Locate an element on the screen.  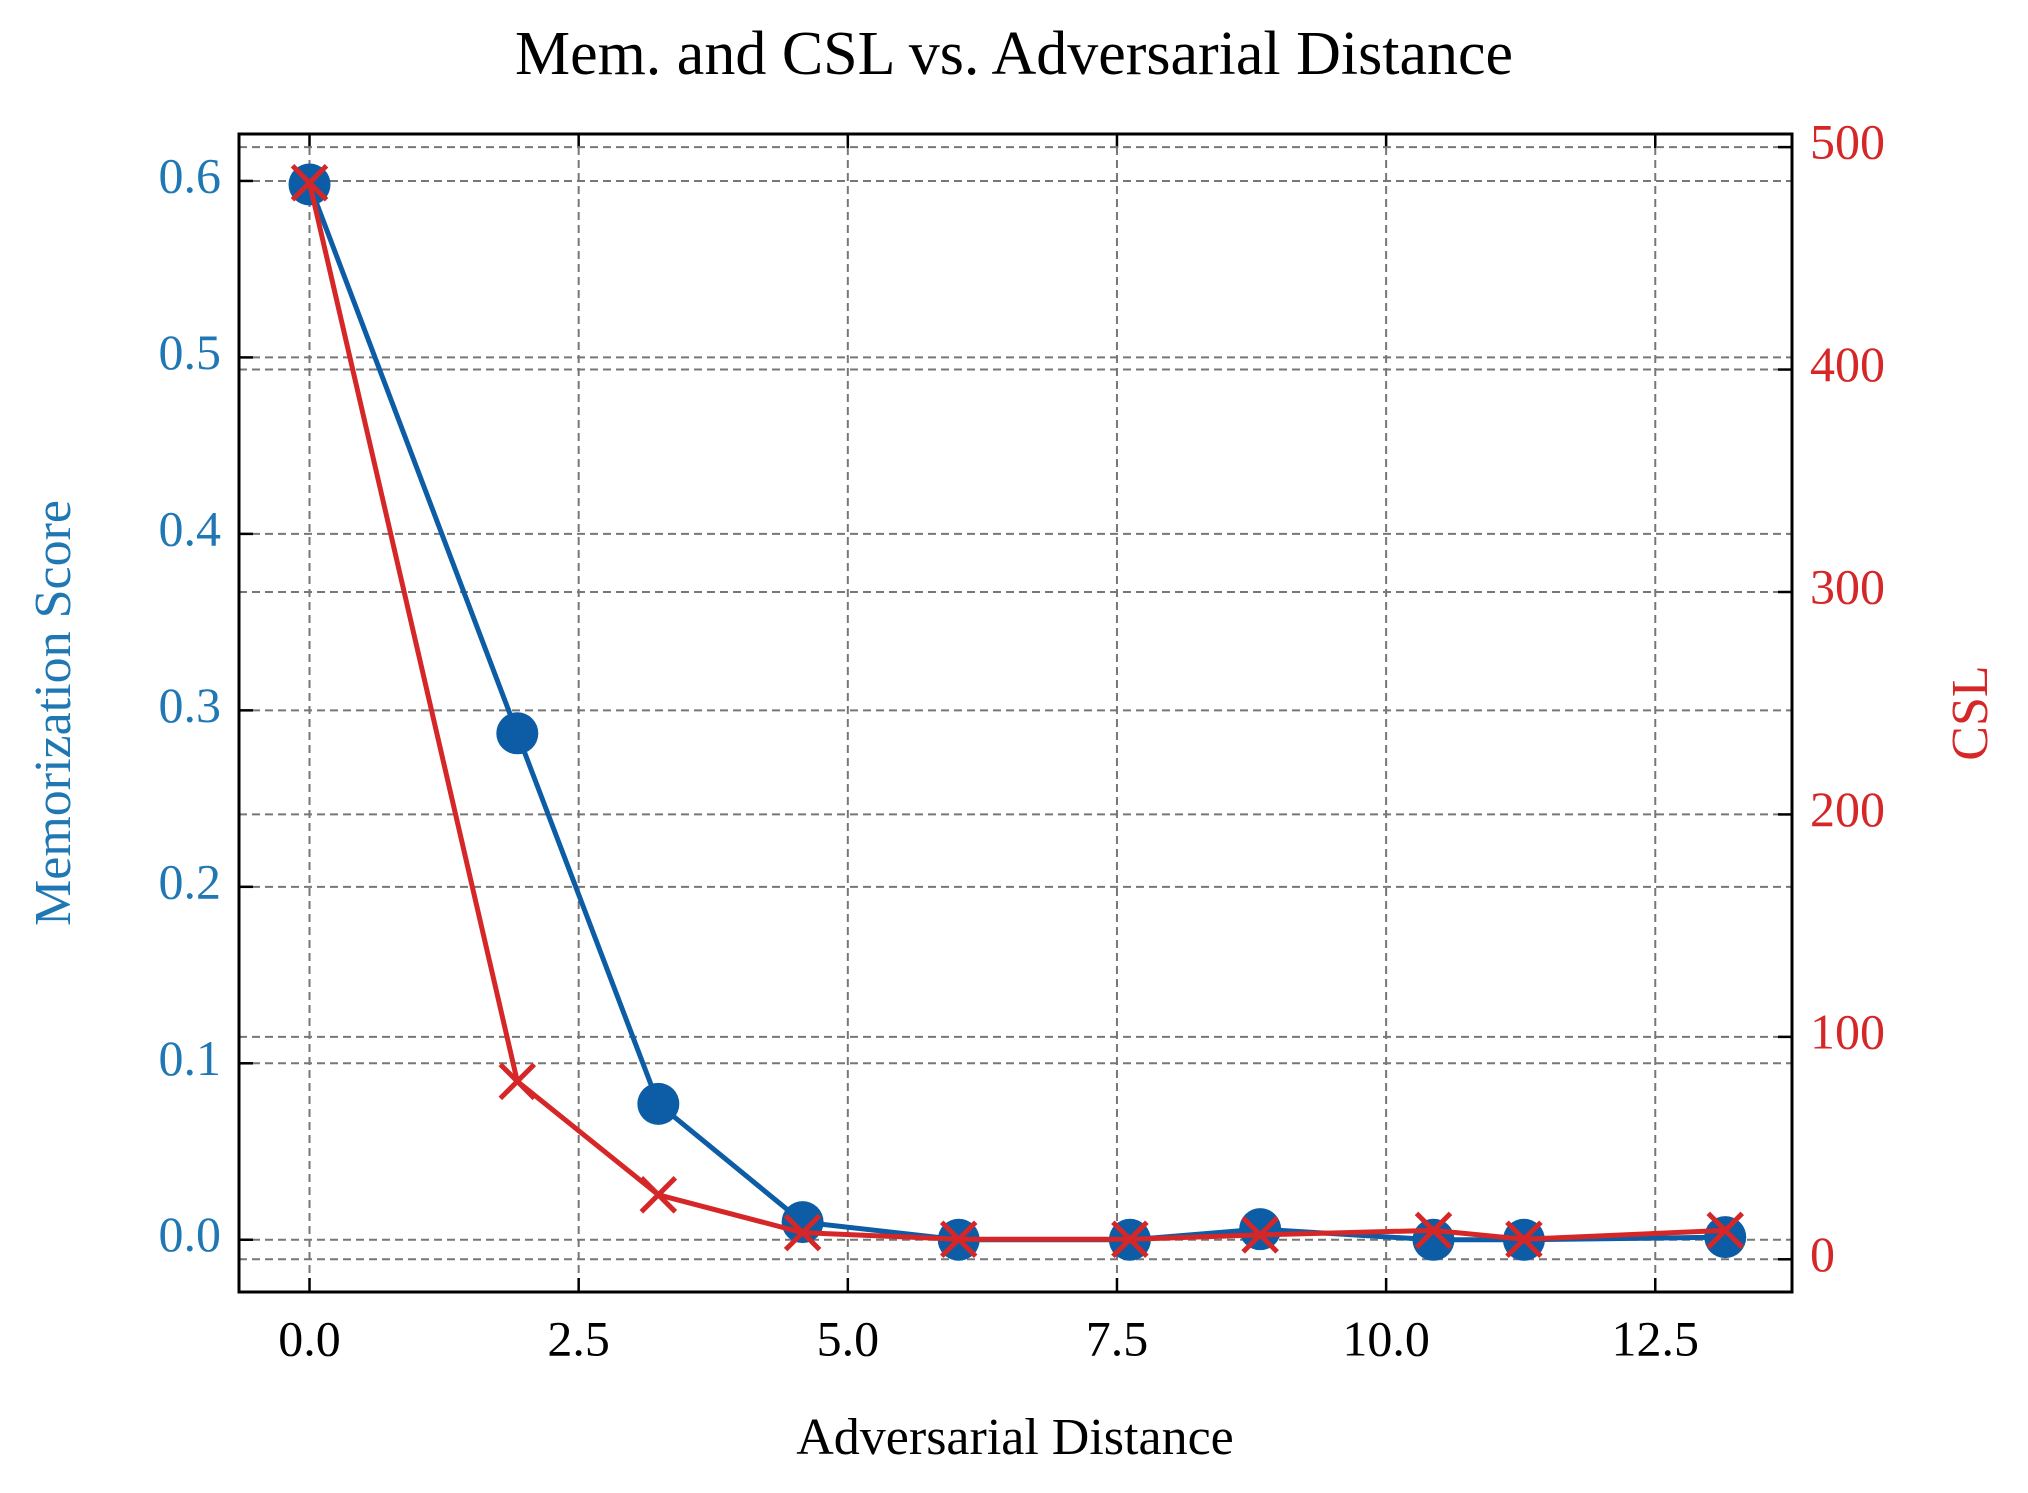
y2-tick-label: 300 is located at coordinates (1847, 586).